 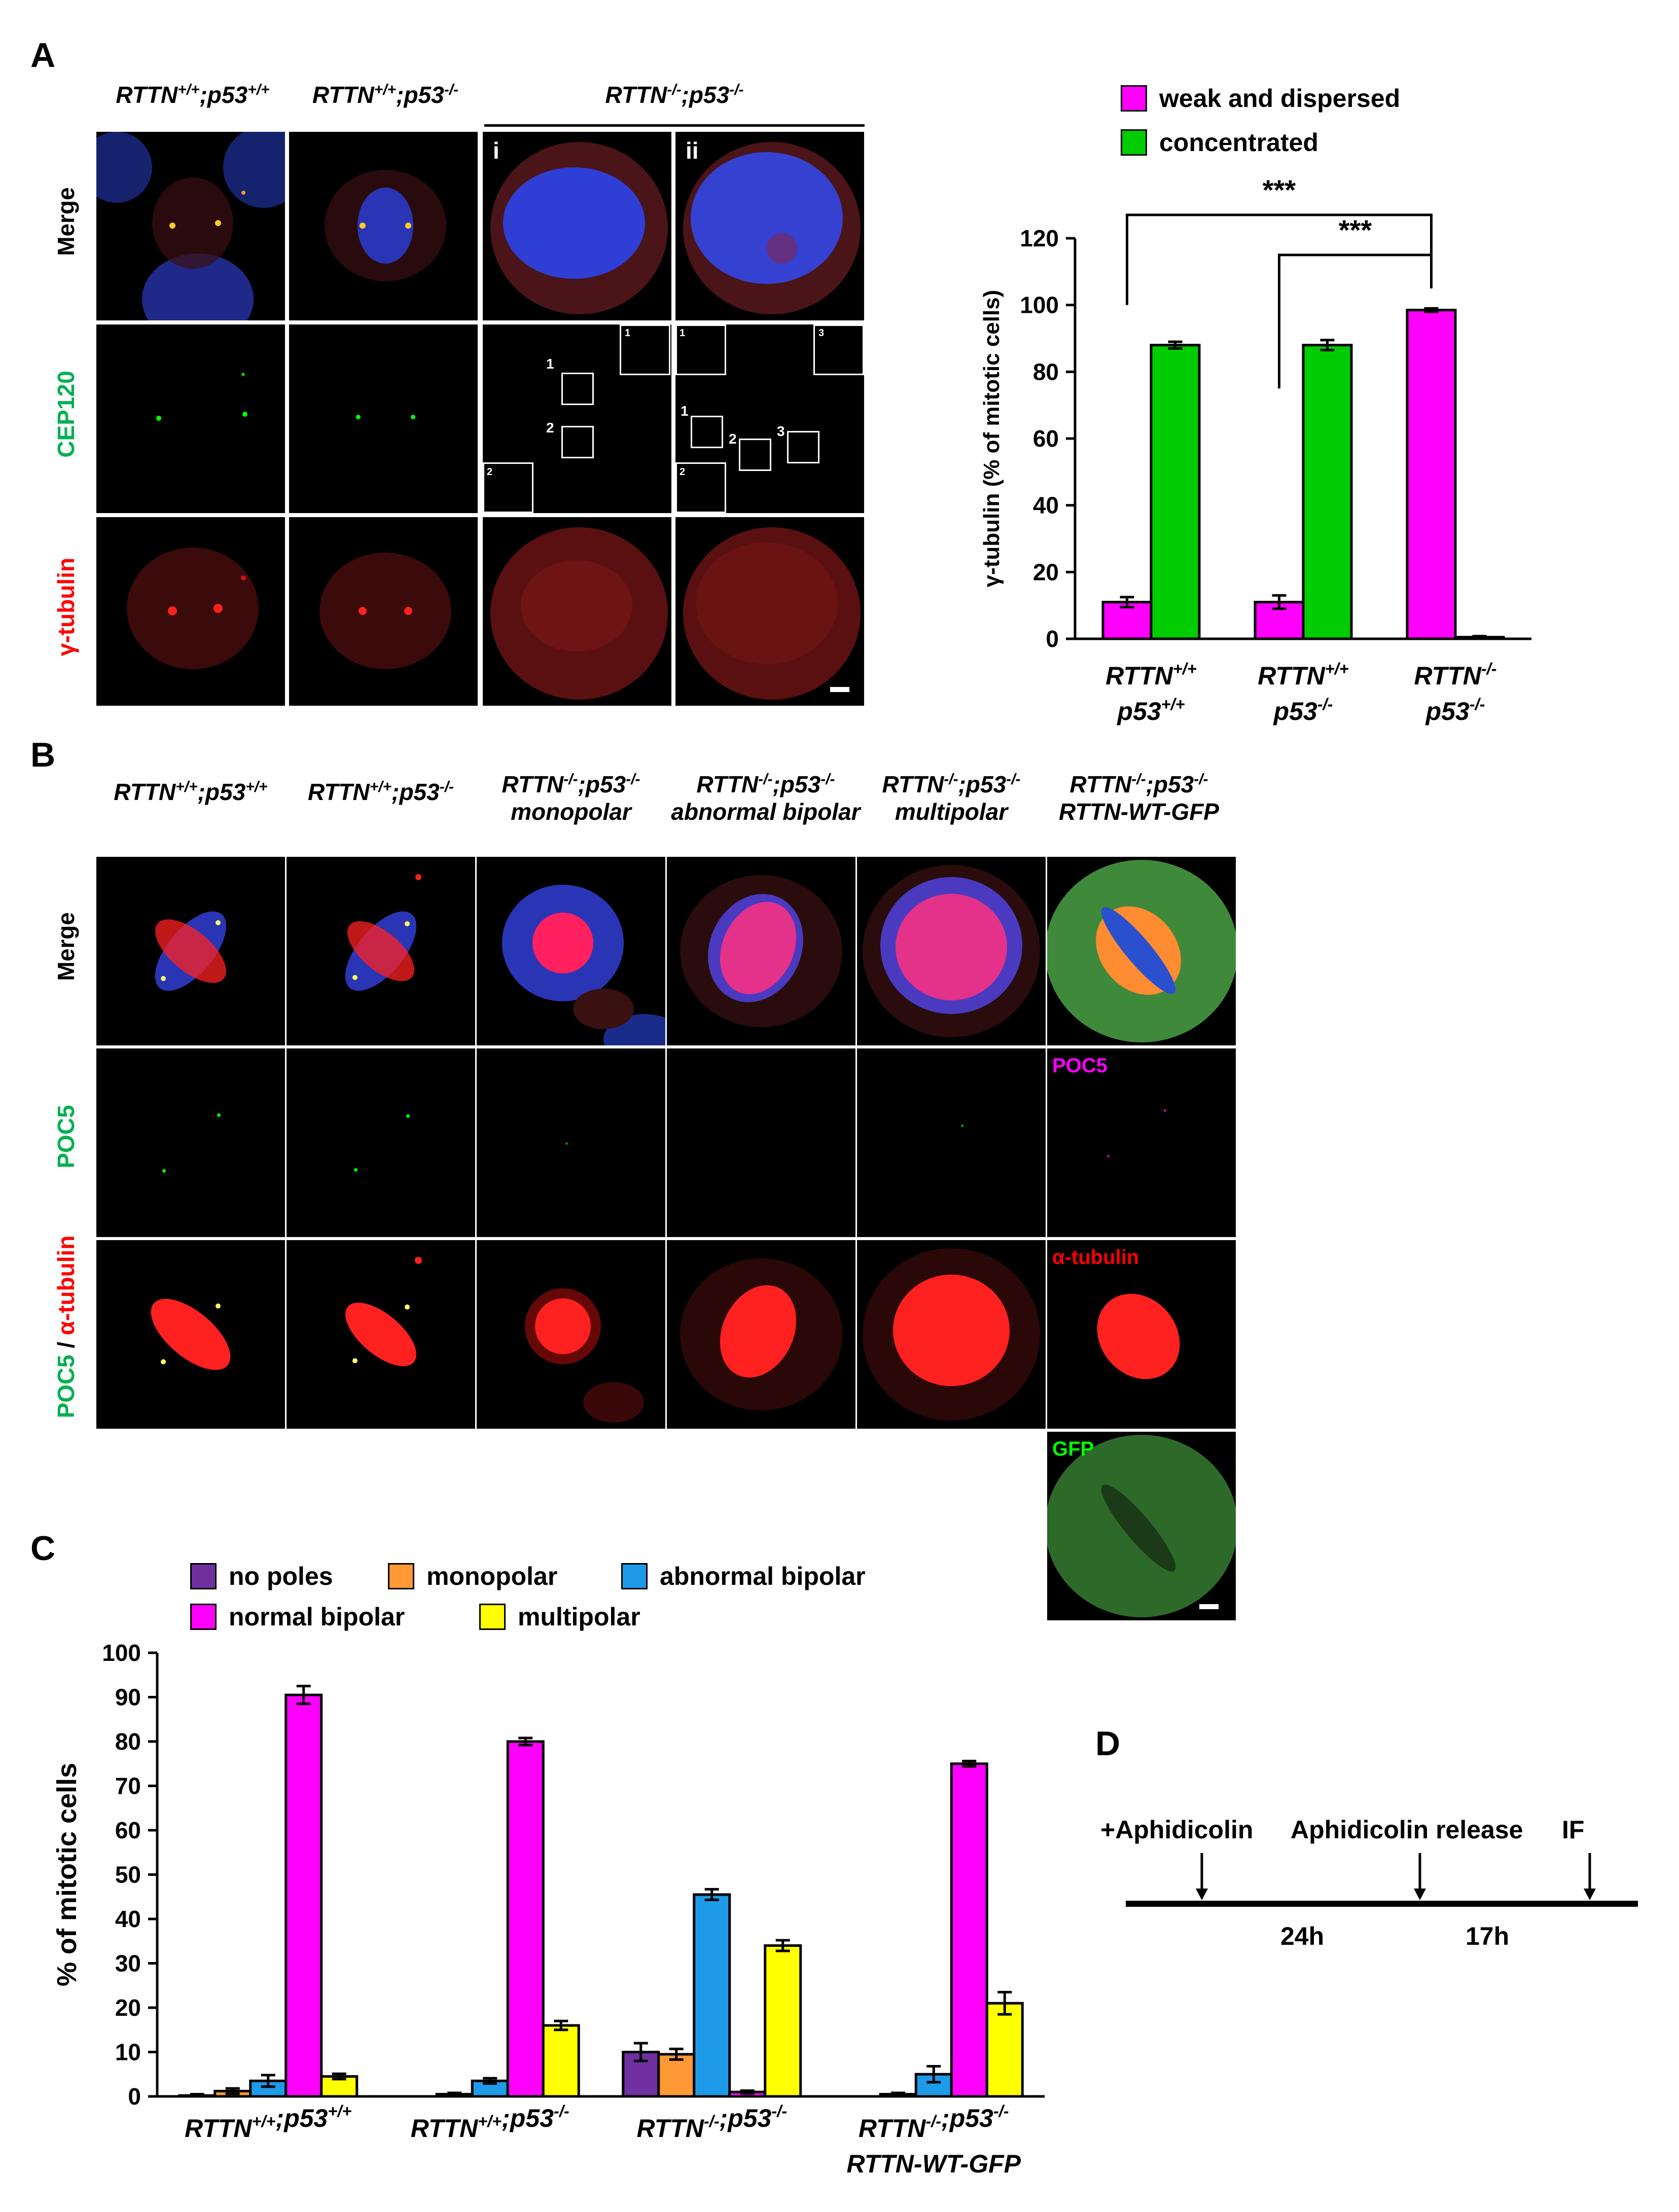 I want to click on a-y-tick-label: 80, so click(x=1046, y=371).